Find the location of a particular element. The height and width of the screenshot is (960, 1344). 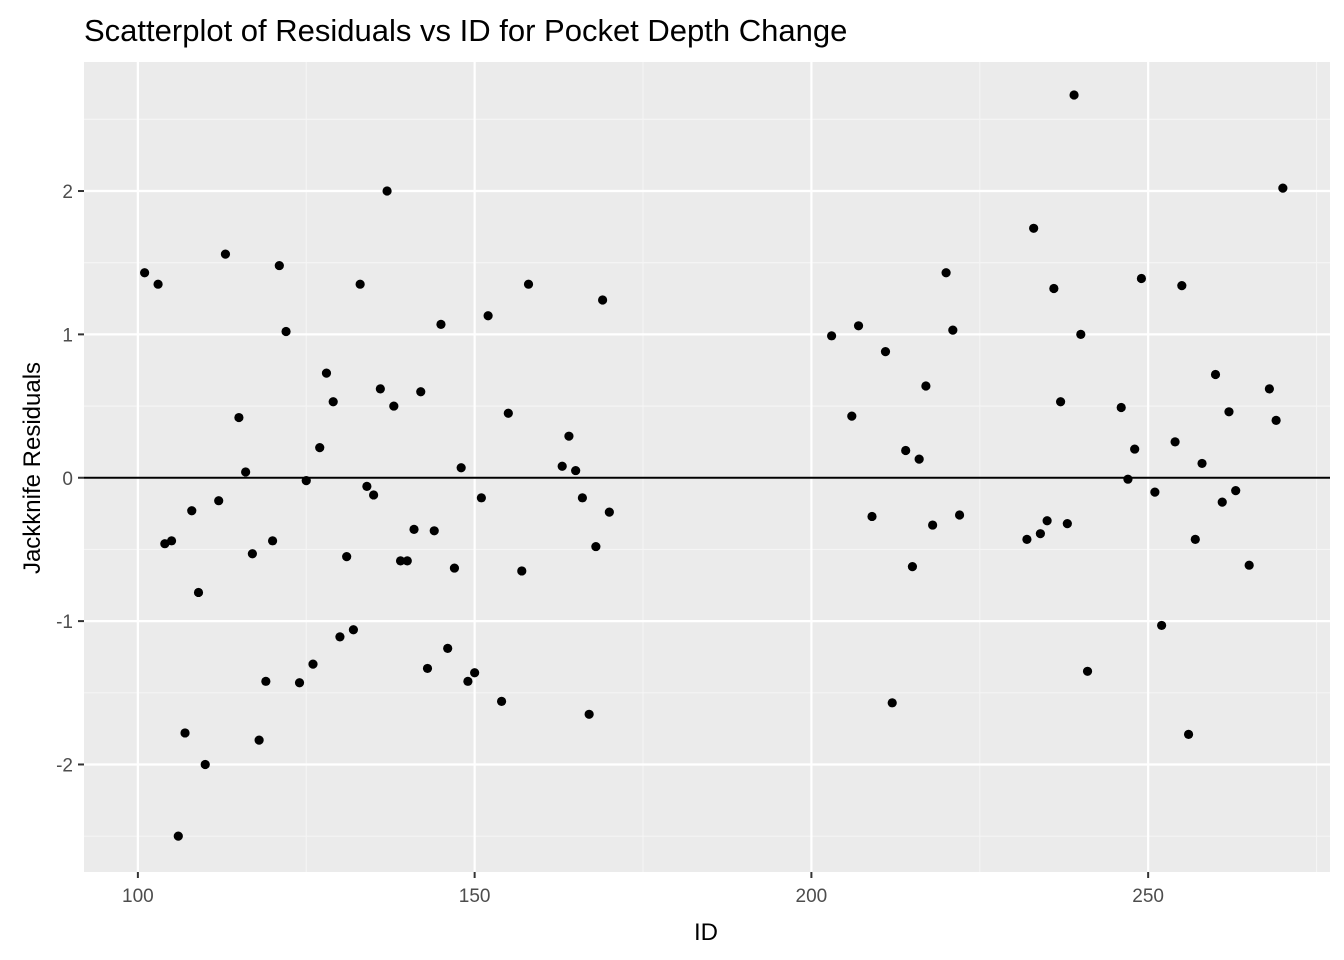

x-tick-label: 150 is located at coordinates (475, 896).